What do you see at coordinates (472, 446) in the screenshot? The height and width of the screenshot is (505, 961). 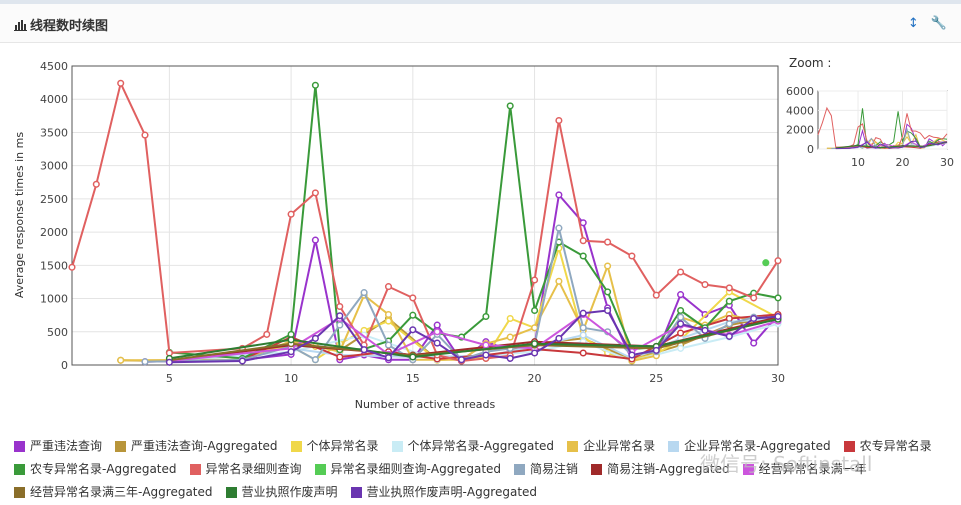 I see `legend-item: 个体异常名录-Aggregated` at bounding box center [472, 446].